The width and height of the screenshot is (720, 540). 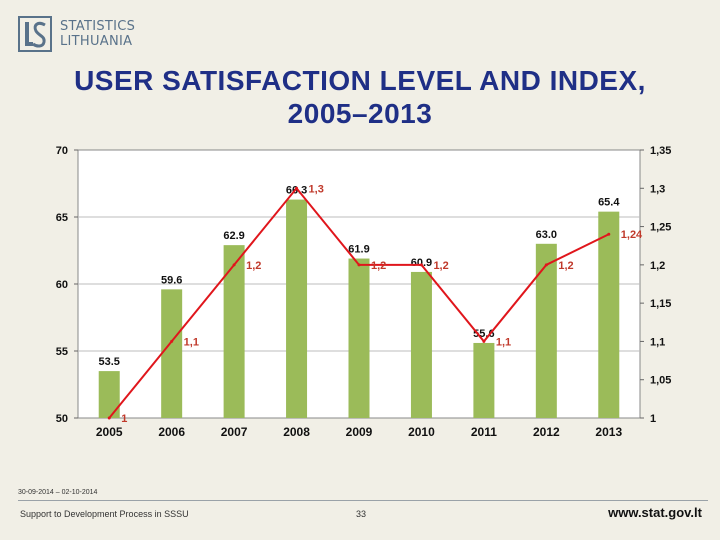 I want to click on y-tick-label-left: 70, so click(x=62, y=151).